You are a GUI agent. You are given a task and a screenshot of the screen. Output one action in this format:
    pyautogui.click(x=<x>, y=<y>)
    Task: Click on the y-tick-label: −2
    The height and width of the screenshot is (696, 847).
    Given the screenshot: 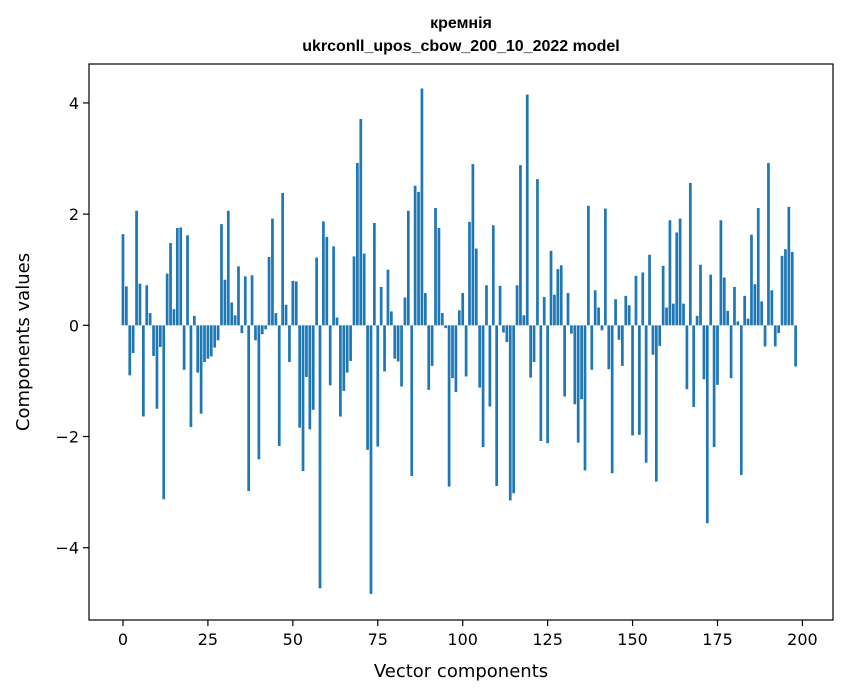 What is the action you would take?
    pyautogui.click(x=67, y=437)
    